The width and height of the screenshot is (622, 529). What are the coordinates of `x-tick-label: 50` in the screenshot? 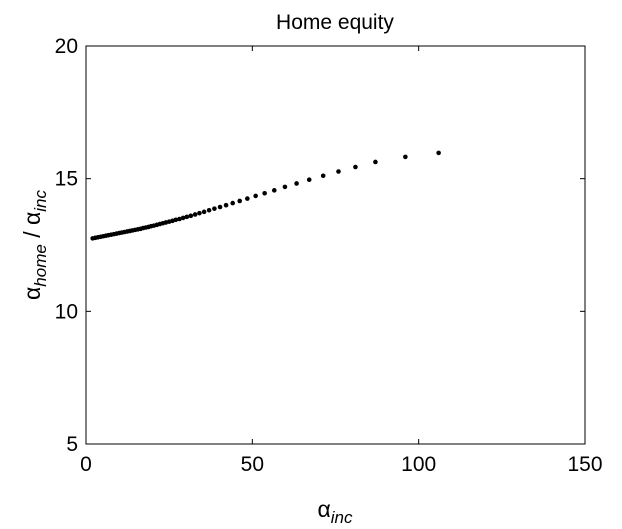 It's located at (252, 464).